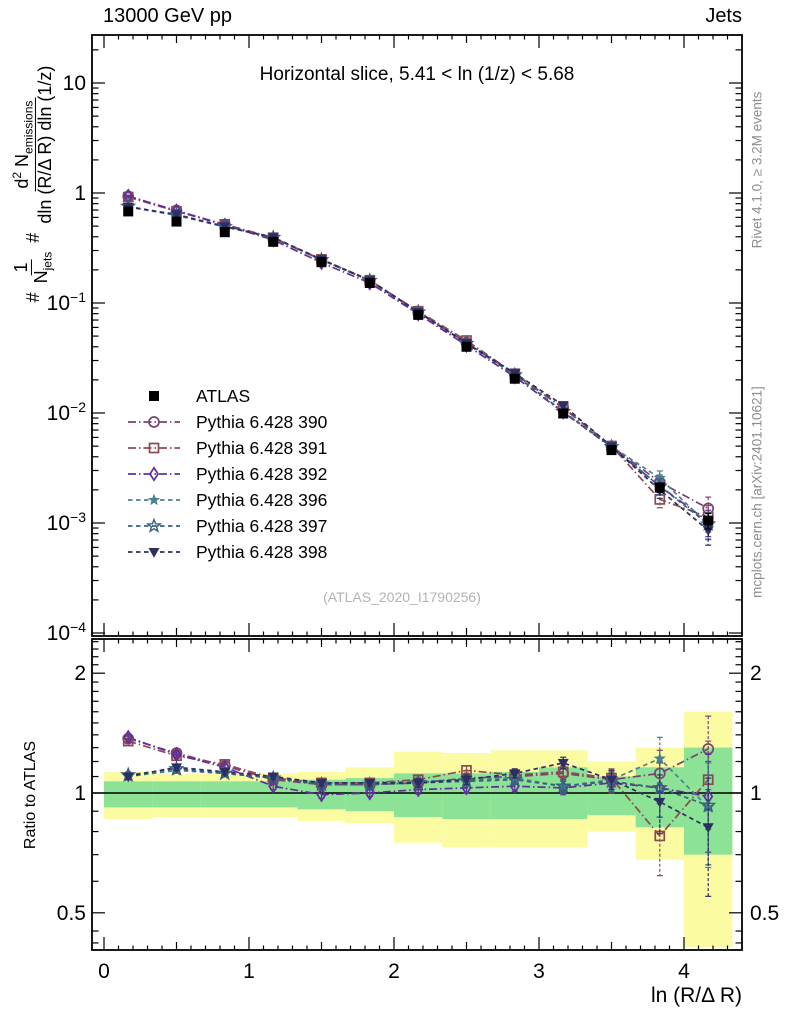 The height and width of the screenshot is (1024, 786). What do you see at coordinates (402, 597) in the screenshot?
I see `analysis-id-watermark: (ATLAS_2020_I1790256)` at bounding box center [402, 597].